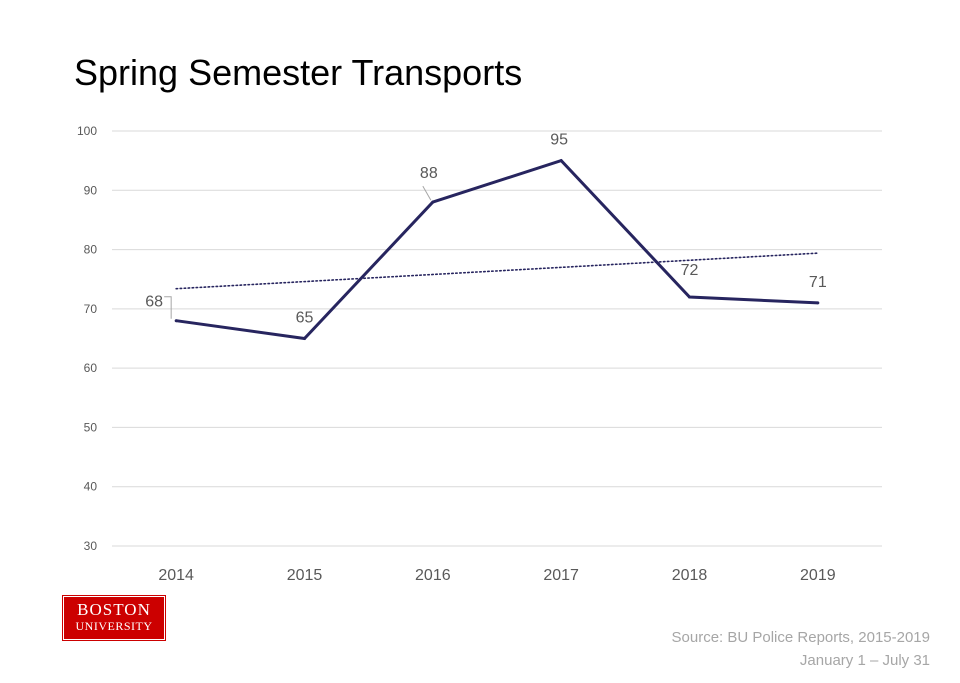 This screenshot has height=683, width=960. Describe the element at coordinates (154, 302) in the screenshot. I see `data-label-2014: 68` at that location.